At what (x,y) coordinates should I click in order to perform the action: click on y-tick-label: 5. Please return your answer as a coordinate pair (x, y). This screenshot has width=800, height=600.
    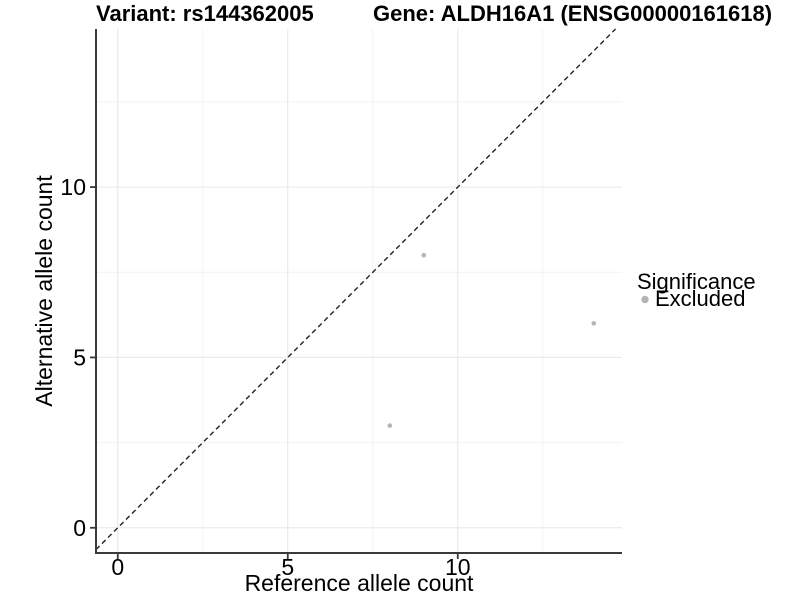
    Looking at the image, I should click on (79, 357).